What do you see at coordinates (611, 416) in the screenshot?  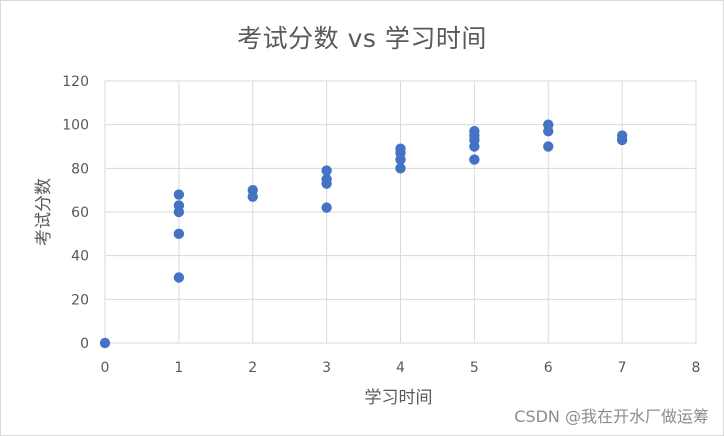 I see `watermark: CSDN @我在开水厂做运筹` at bounding box center [611, 416].